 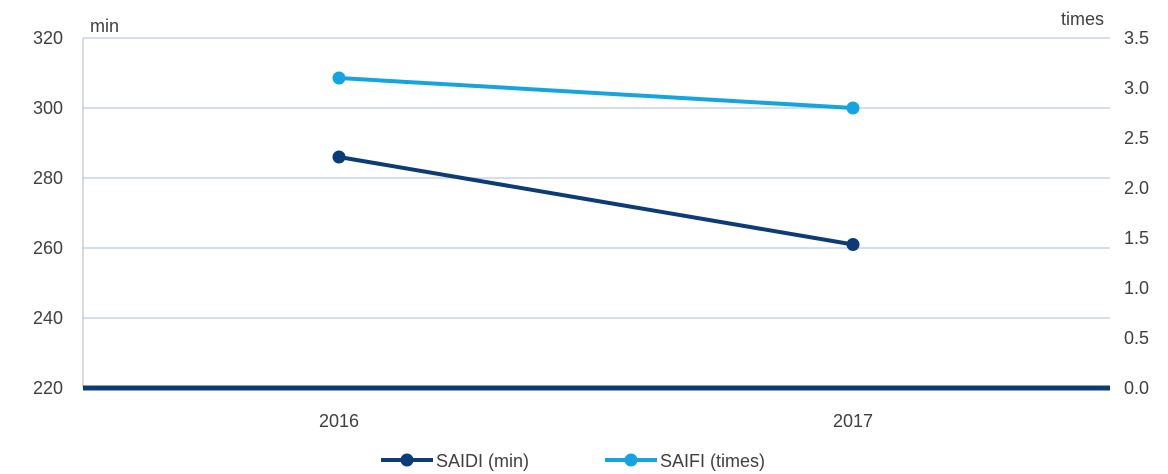 What do you see at coordinates (596, 201) in the screenshot?
I see `series-line-saidi` at bounding box center [596, 201].